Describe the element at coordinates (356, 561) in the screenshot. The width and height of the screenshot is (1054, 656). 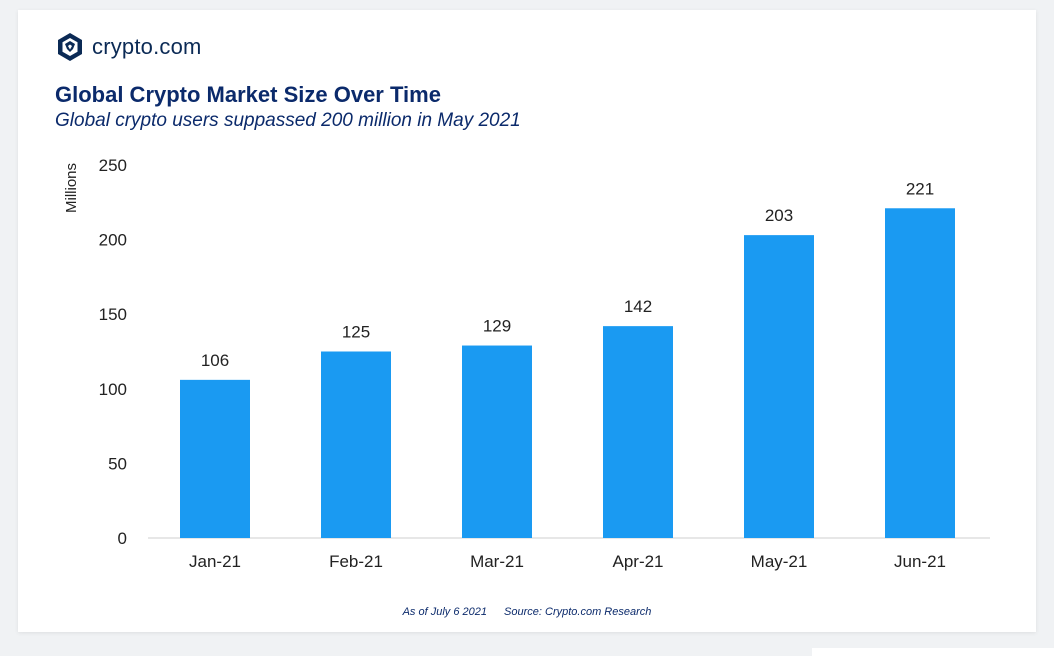
I see `x-tick-label: Feb-21` at that location.